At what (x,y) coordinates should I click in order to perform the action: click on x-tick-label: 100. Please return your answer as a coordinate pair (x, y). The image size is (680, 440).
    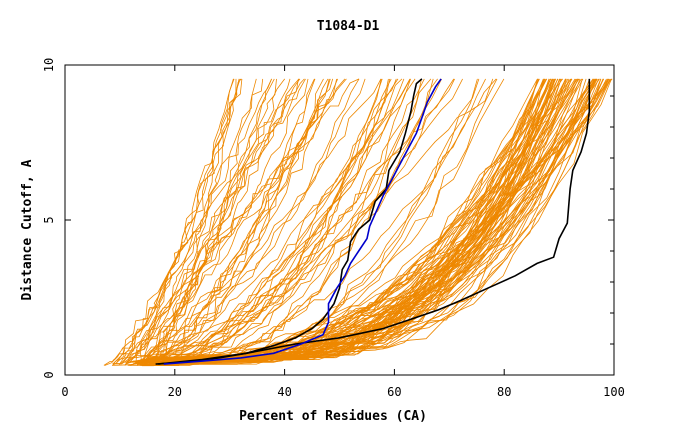
    Looking at the image, I should click on (614, 392).